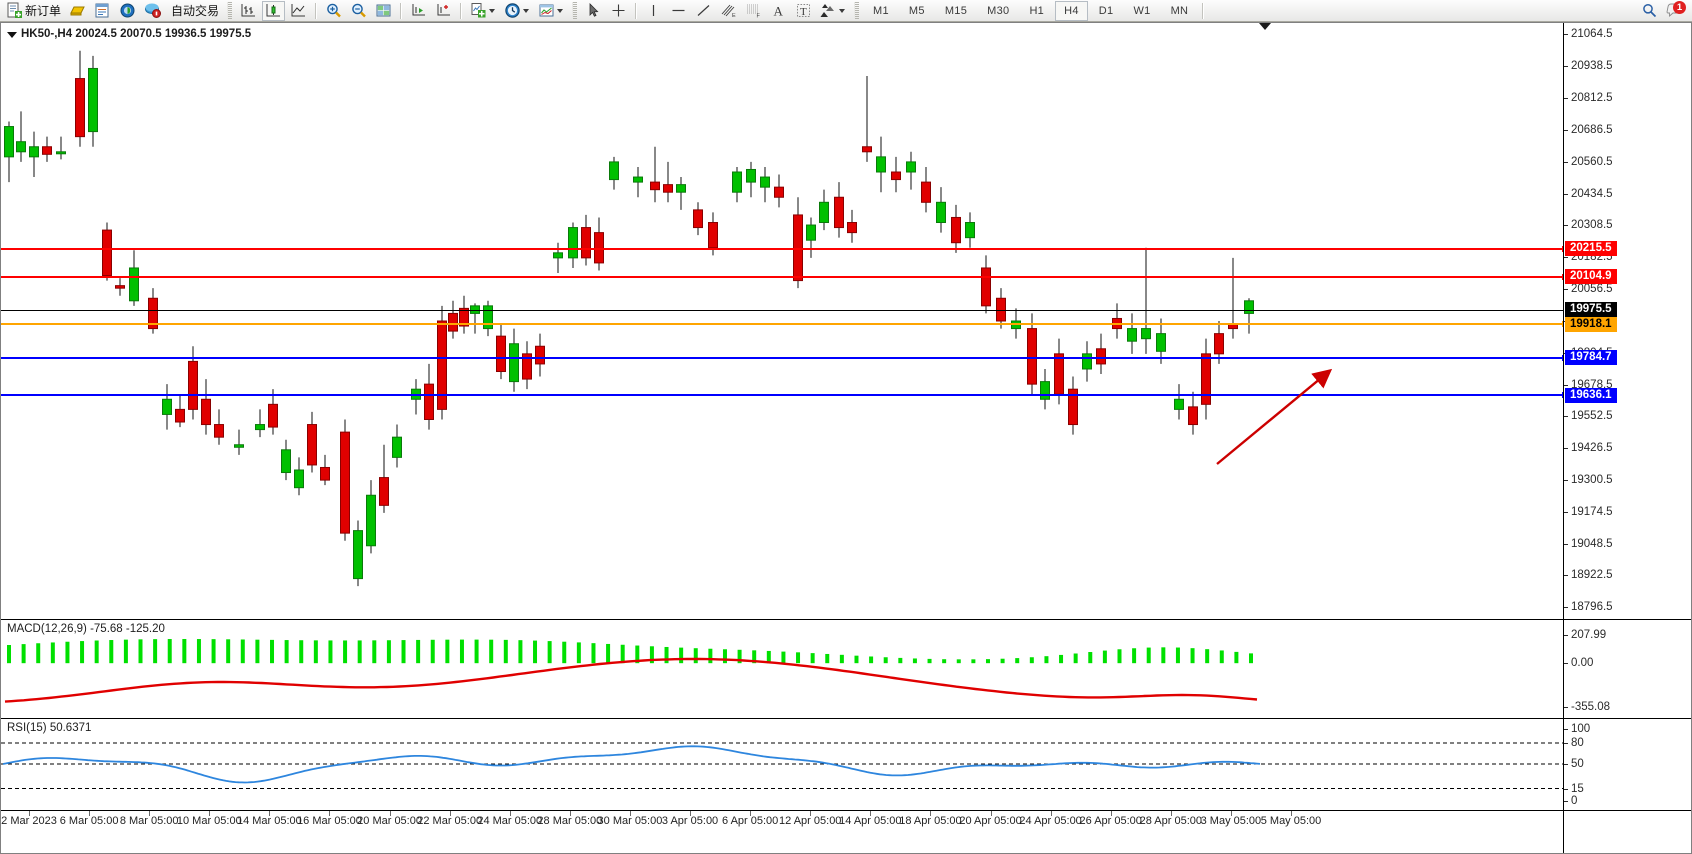 The image size is (1692, 854). Describe the element at coordinates (782, 764) in the screenshot. I see `rsi-plot-area` at that location.